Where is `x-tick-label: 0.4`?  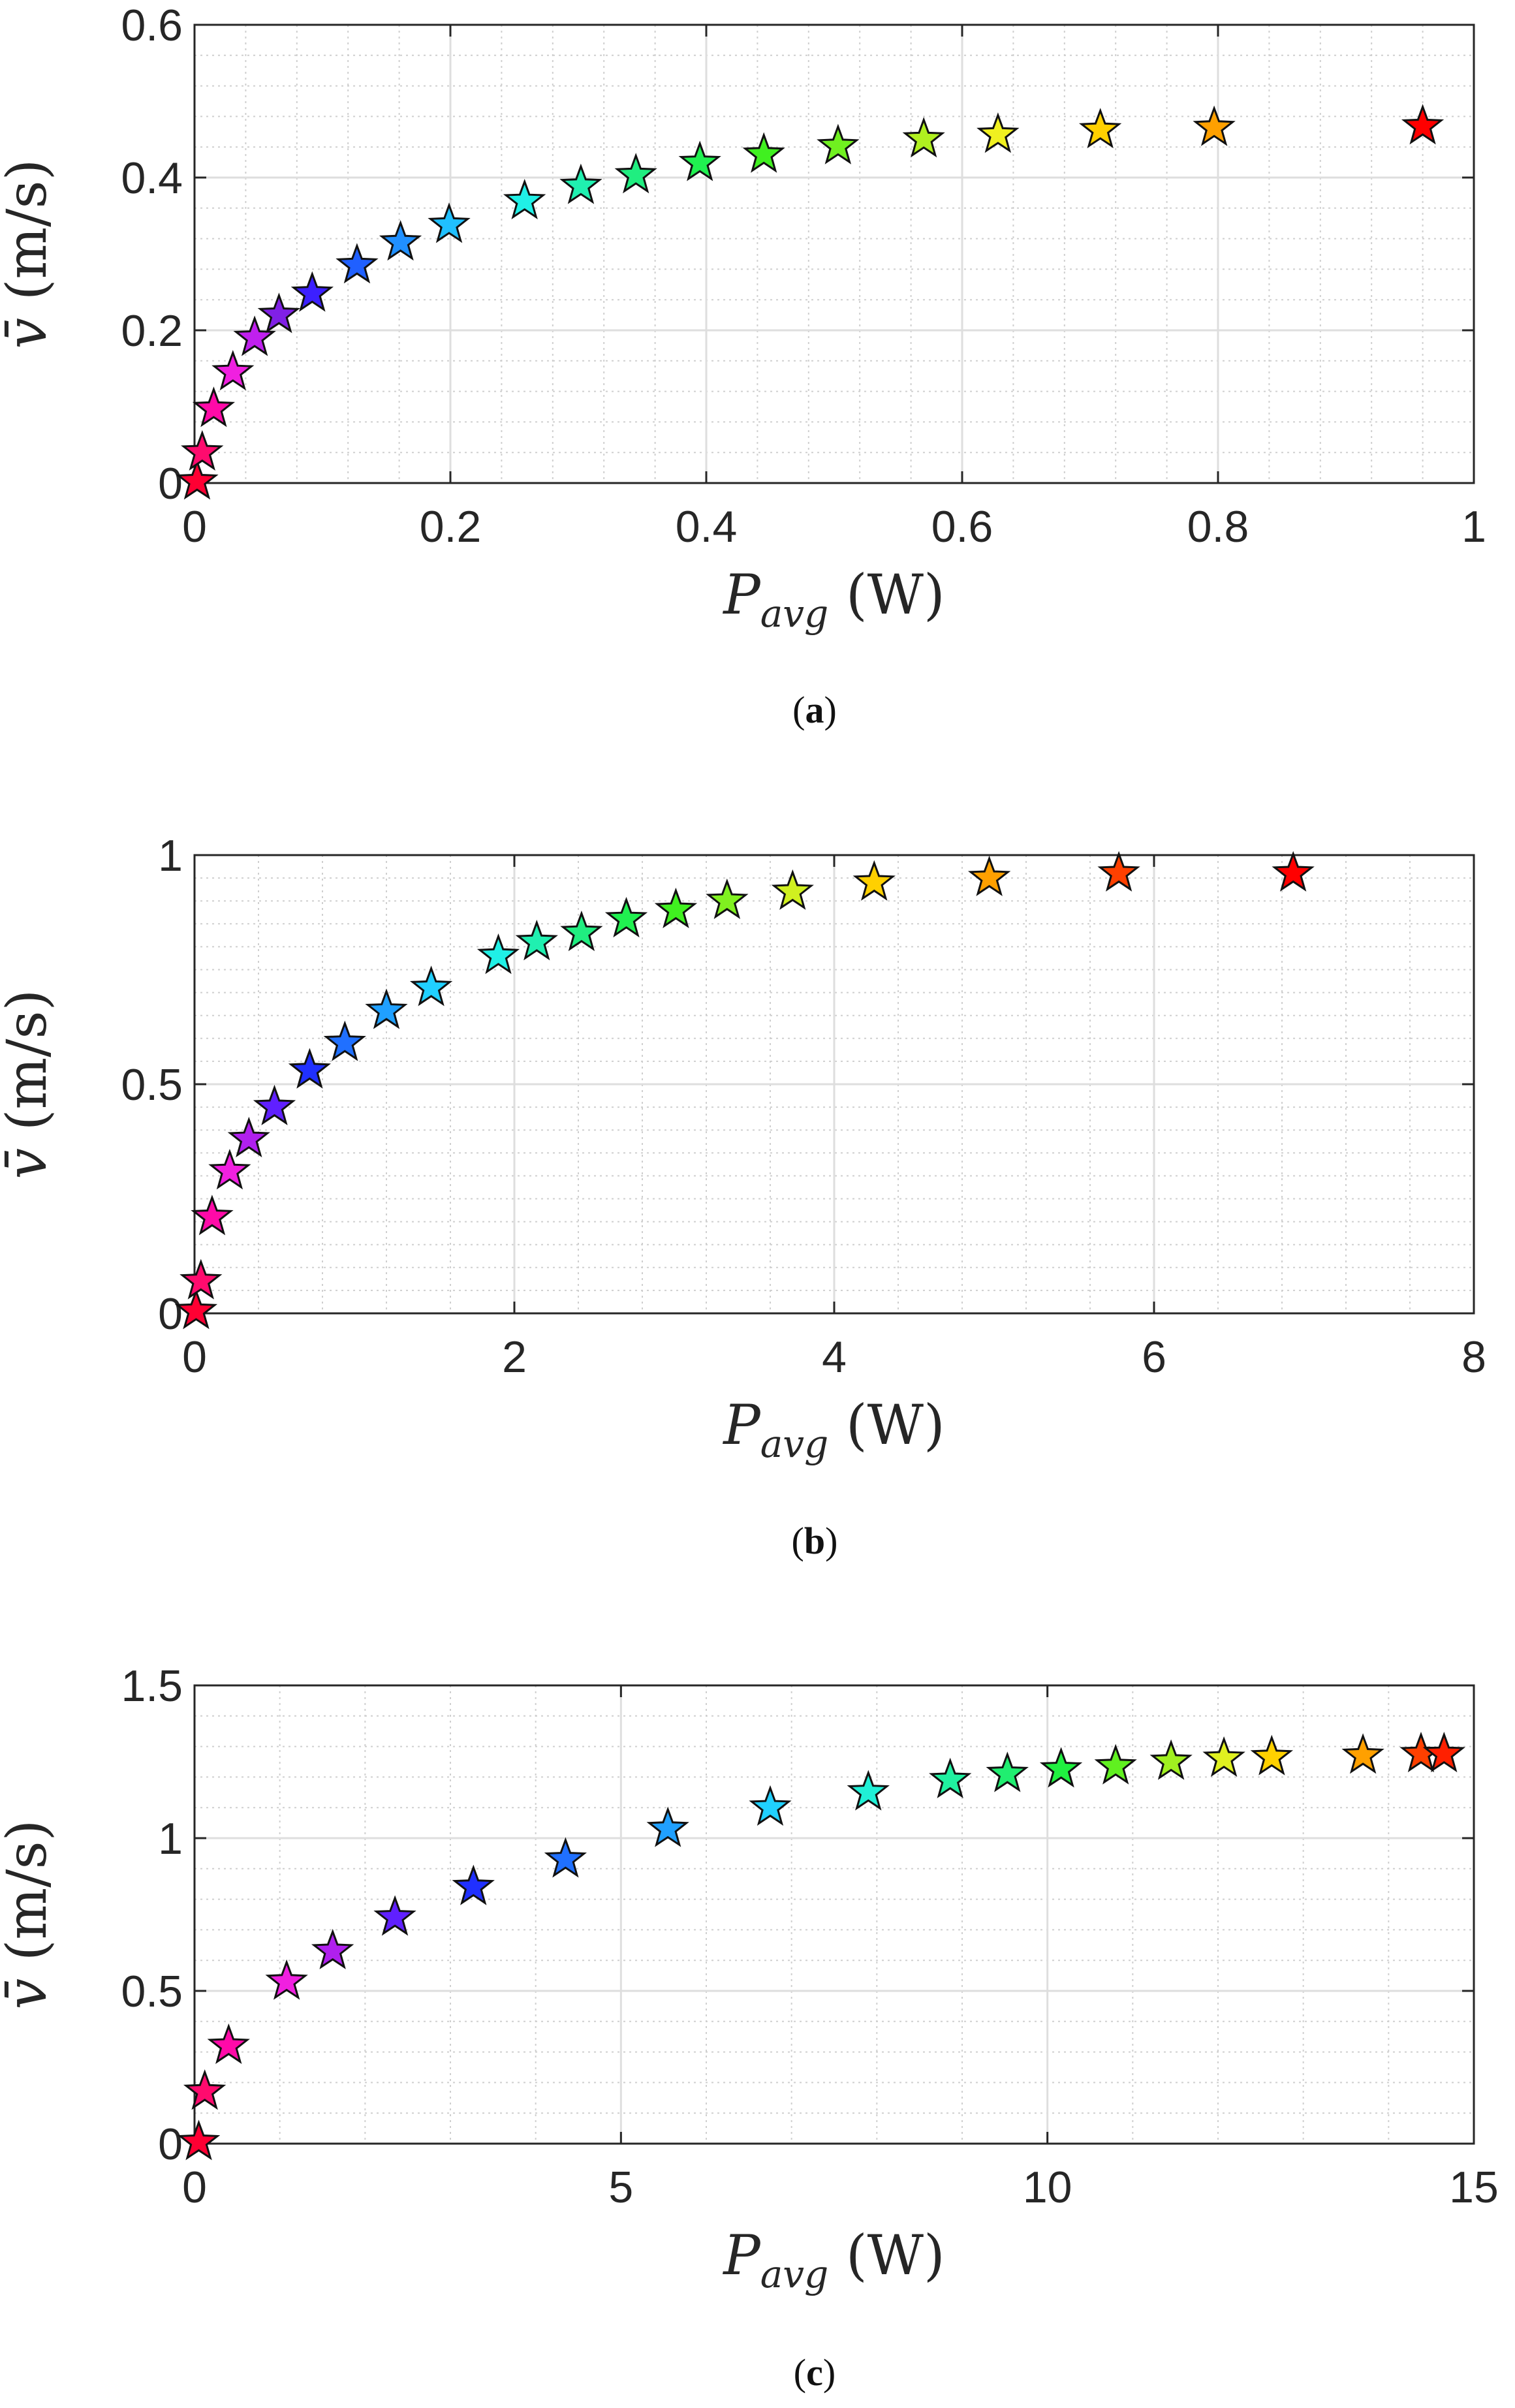
x-tick-label: 0.4 is located at coordinates (707, 527).